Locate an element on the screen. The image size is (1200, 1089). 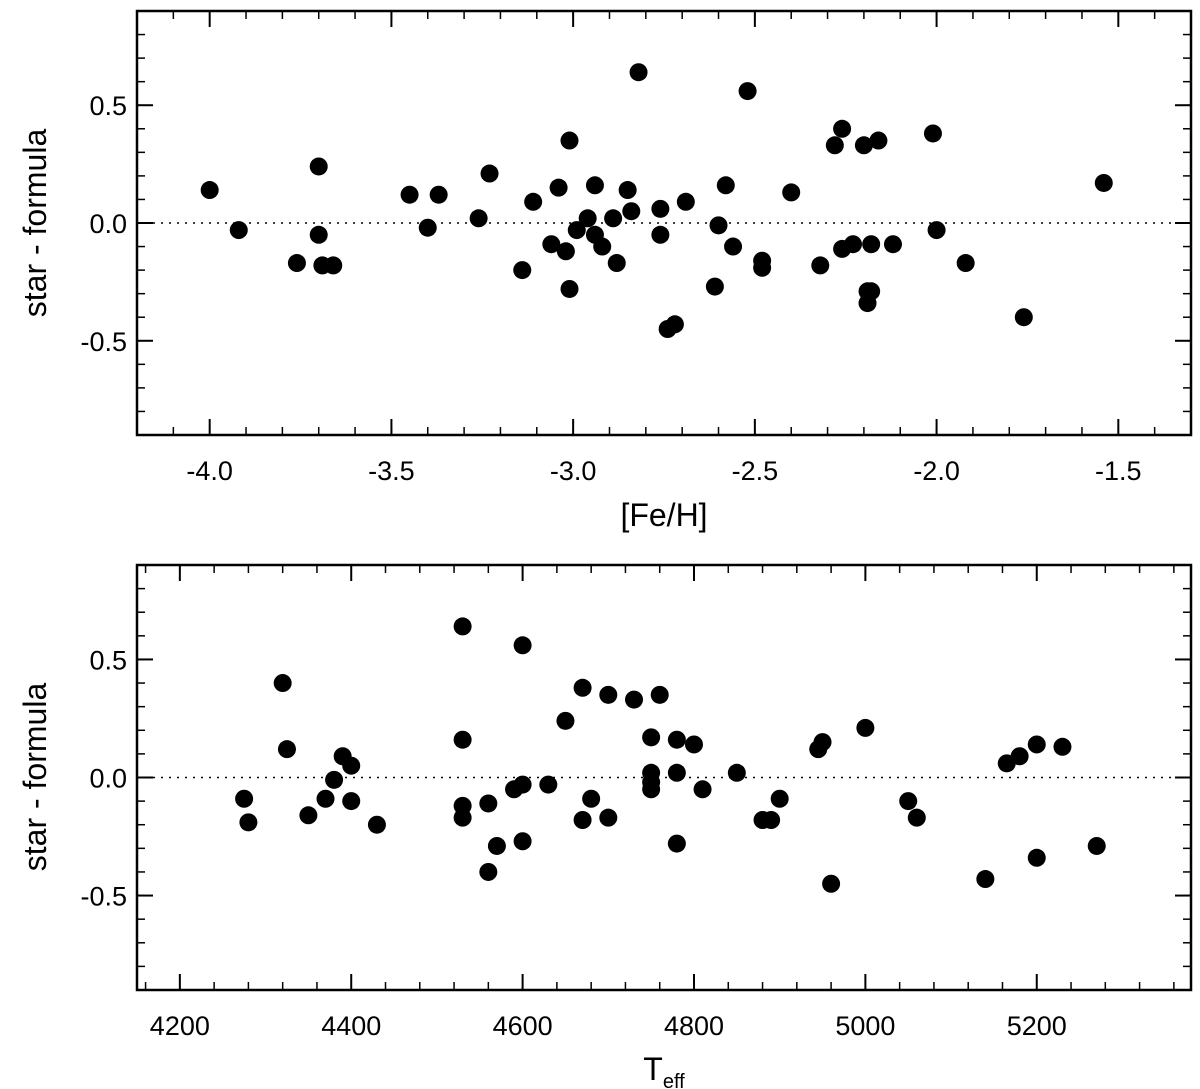
x-axis-label-main: T is located at coordinates (653, 1069).